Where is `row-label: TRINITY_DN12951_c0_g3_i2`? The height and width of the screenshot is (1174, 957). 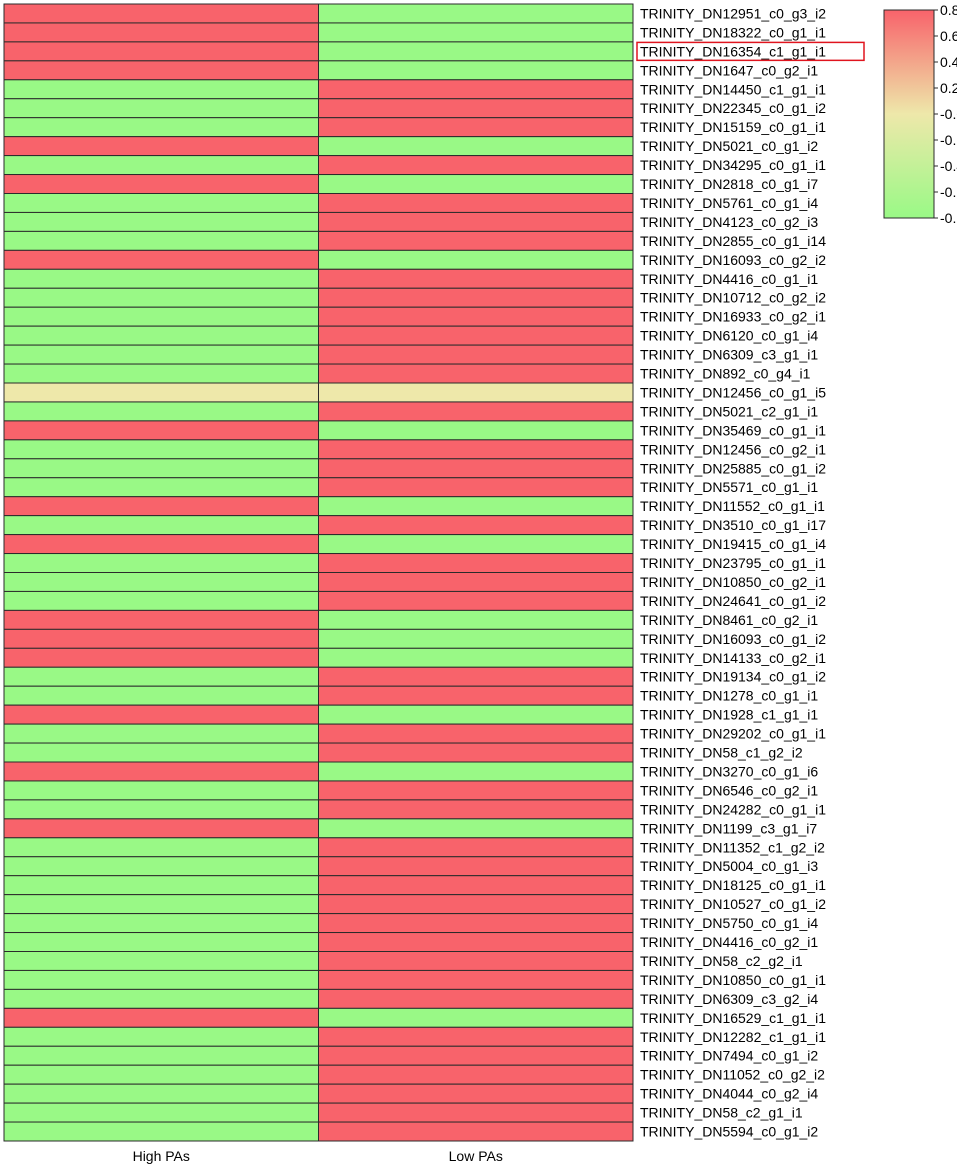 row-label: TRINITY_DN12951_c0_g3_i2 is located at coordinates (733, 13).